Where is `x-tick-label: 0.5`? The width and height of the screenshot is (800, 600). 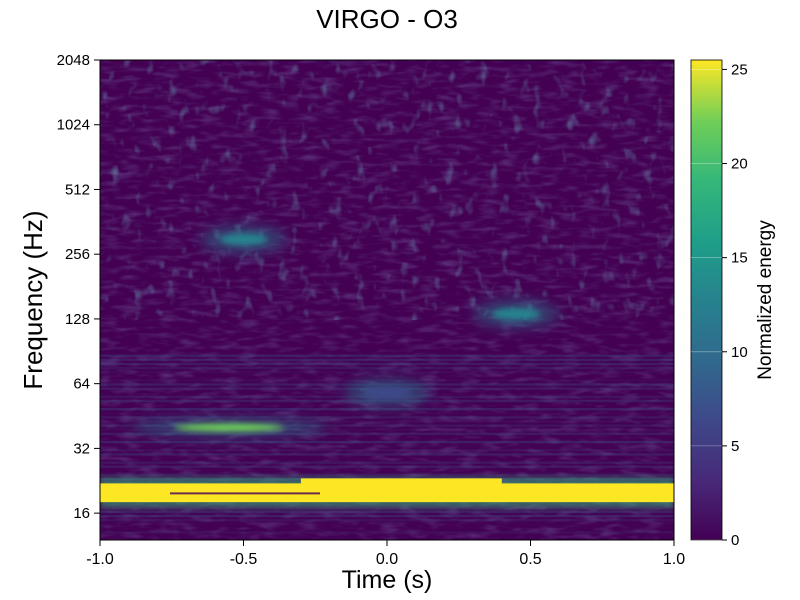 x-tick-label: 0.5 is located at coordinates (530, 559).